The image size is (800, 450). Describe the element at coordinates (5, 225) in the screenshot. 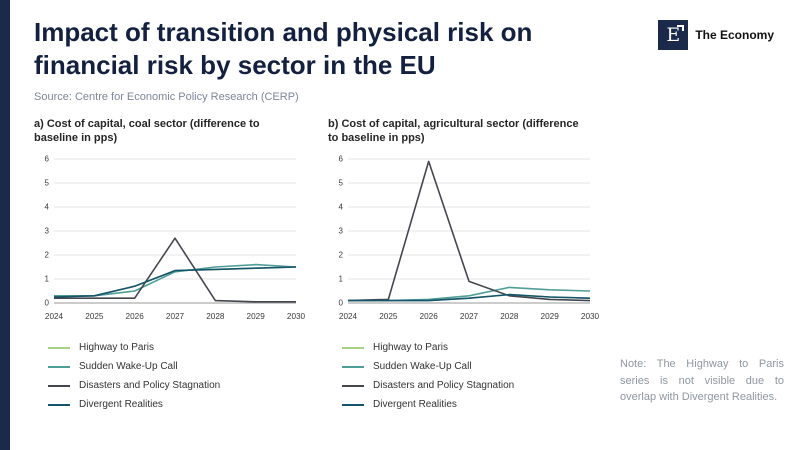

I see `accent-bar` at that location.